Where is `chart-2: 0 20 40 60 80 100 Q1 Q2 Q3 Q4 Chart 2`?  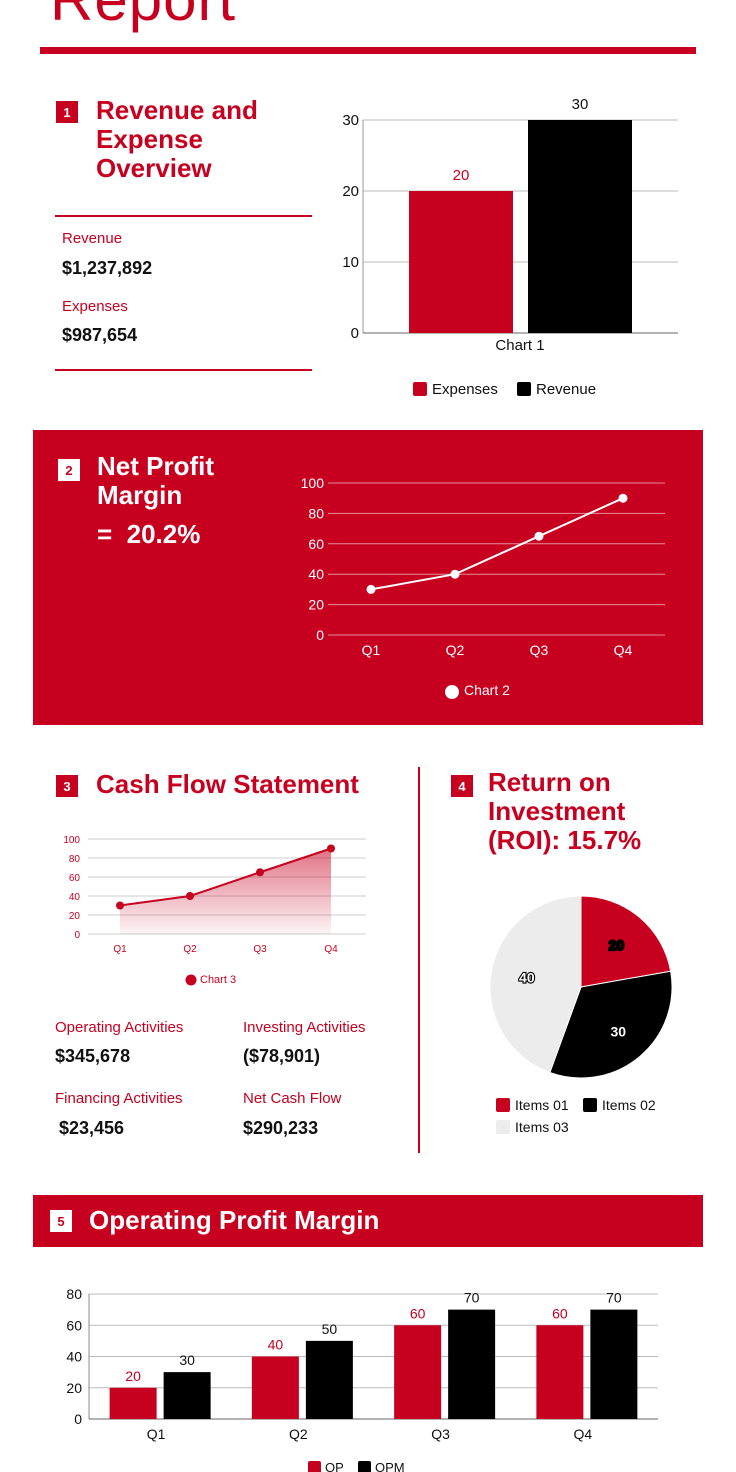
chart-2: 0 20 40 60 80 100 Q1 Q2 Q3 Q4 Chart 2 is located at coordinates (483, 587).